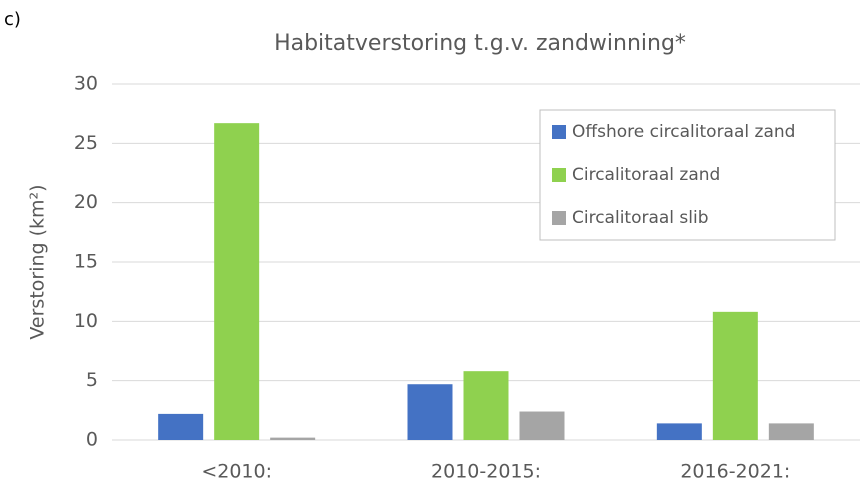  I want to click on y-tick-label: 25, so click(86, 143).